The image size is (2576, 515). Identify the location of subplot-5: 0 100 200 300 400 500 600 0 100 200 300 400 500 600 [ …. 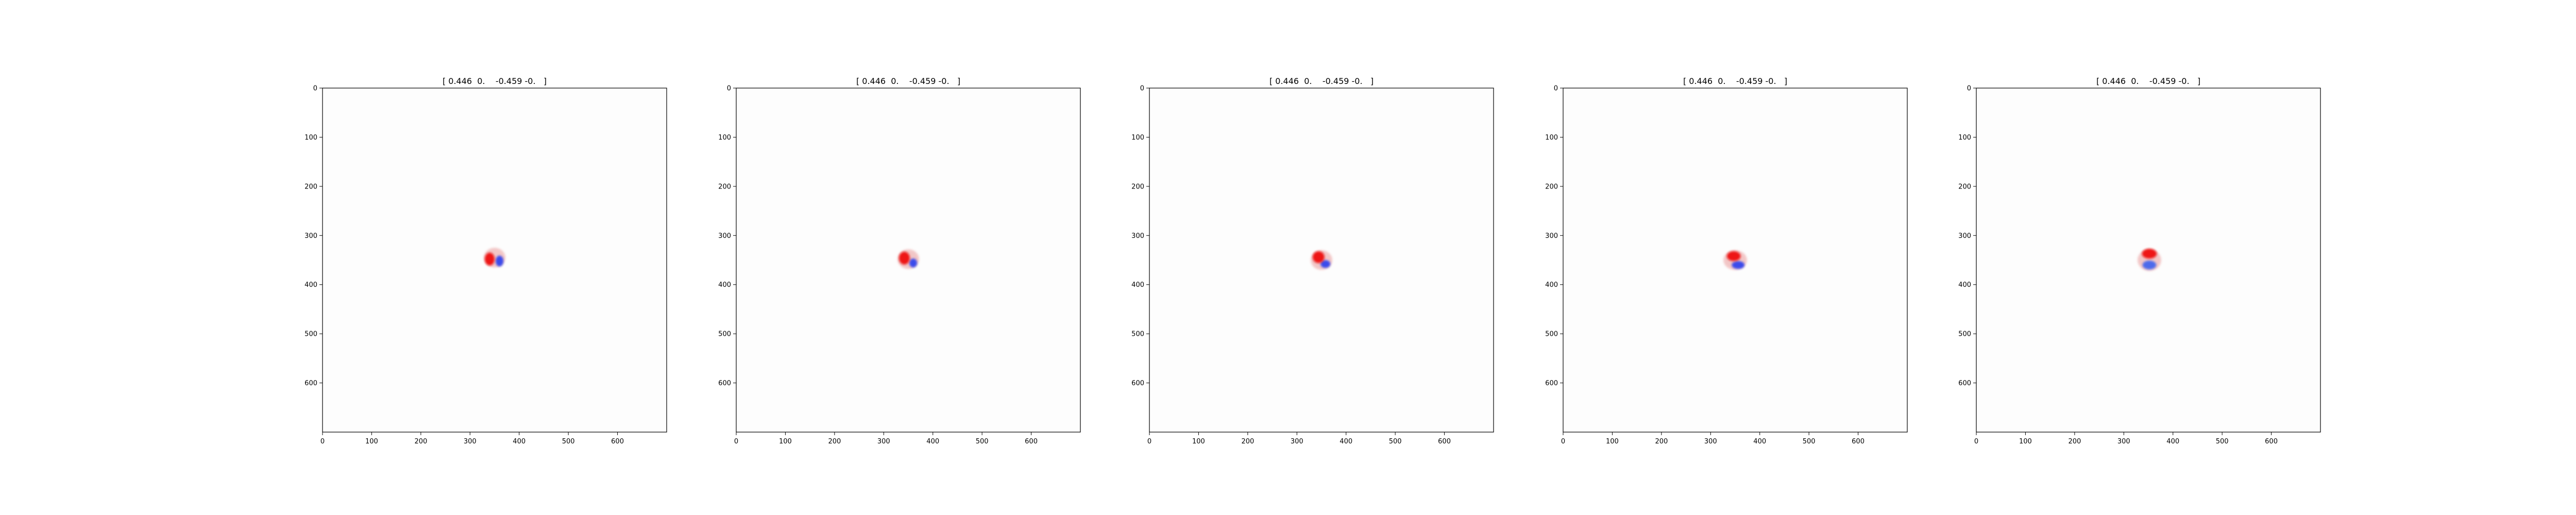
(2139, 260).